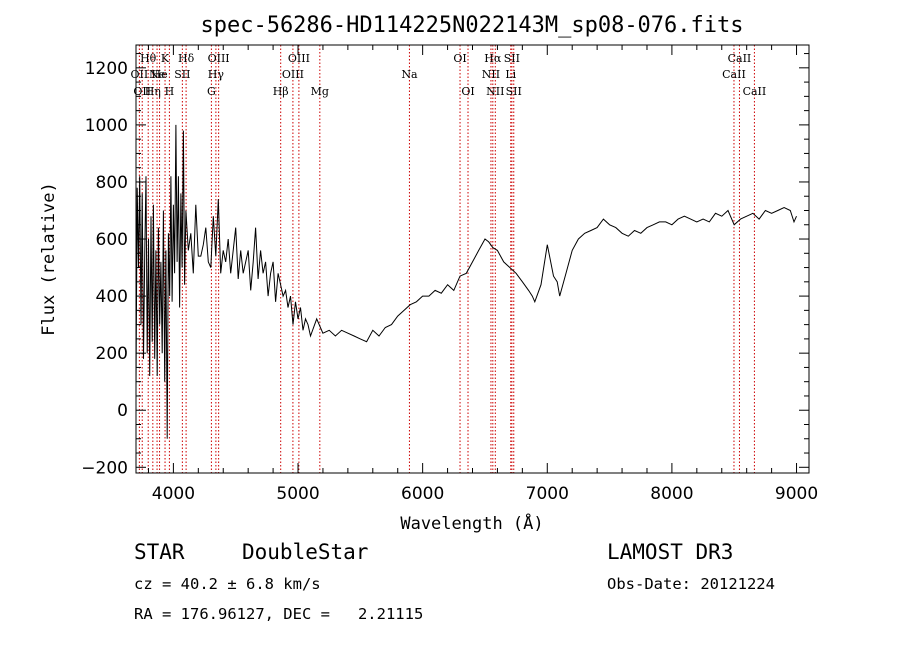 Image resolution: width=900 pixels, height=649 pixels. I want to click on redshift-info: cz = 40.2 ± 6.8 km/s, so click(227, 584).